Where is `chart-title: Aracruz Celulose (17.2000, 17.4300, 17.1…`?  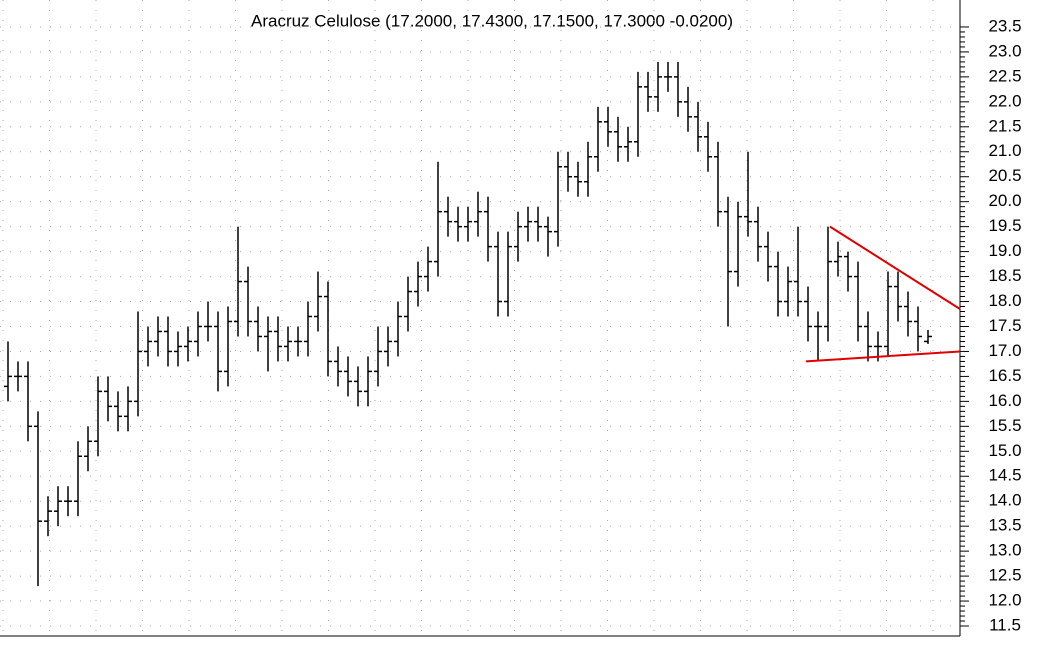 chart-title: Aracruz Celulose (17.2000, 17.4300, 17.1… is located at coordinates (492, 20).